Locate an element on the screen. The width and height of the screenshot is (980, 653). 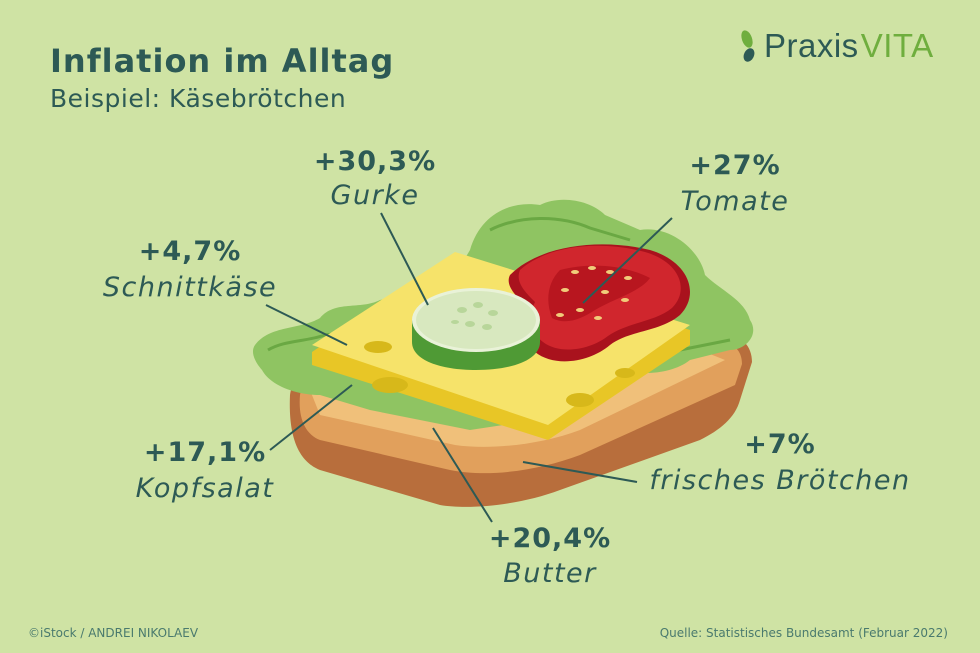
kopfsalat-percent: +17,1% is located at coordinates (205, 452).